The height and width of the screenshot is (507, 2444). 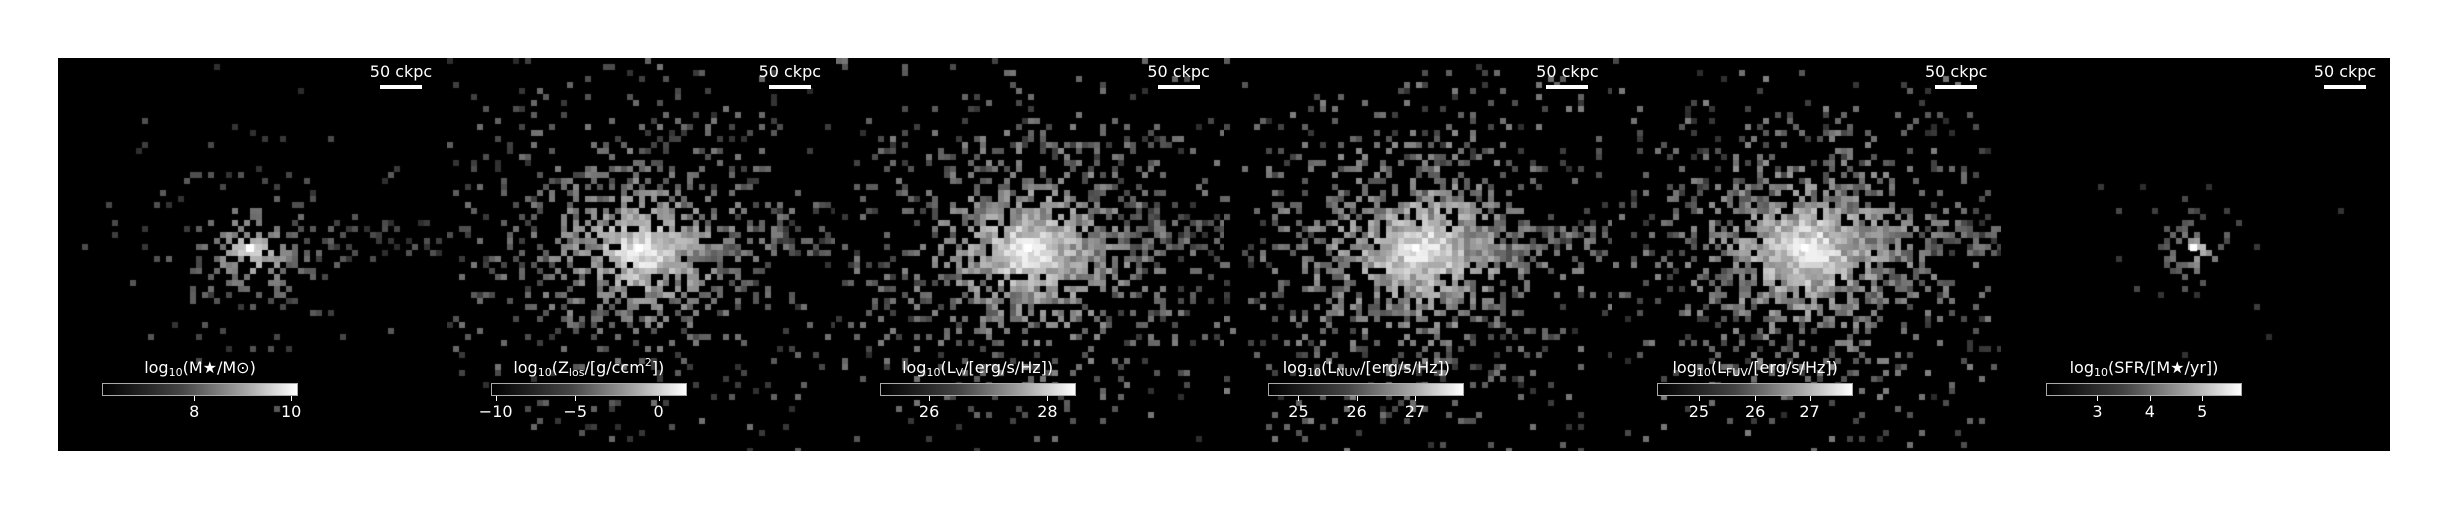 What do you see at coordinates (2144, 368) in the screenshot?
I see `colorbar-label: log10(SFR/[M★/yr])` at bounding box center [2144, 368].